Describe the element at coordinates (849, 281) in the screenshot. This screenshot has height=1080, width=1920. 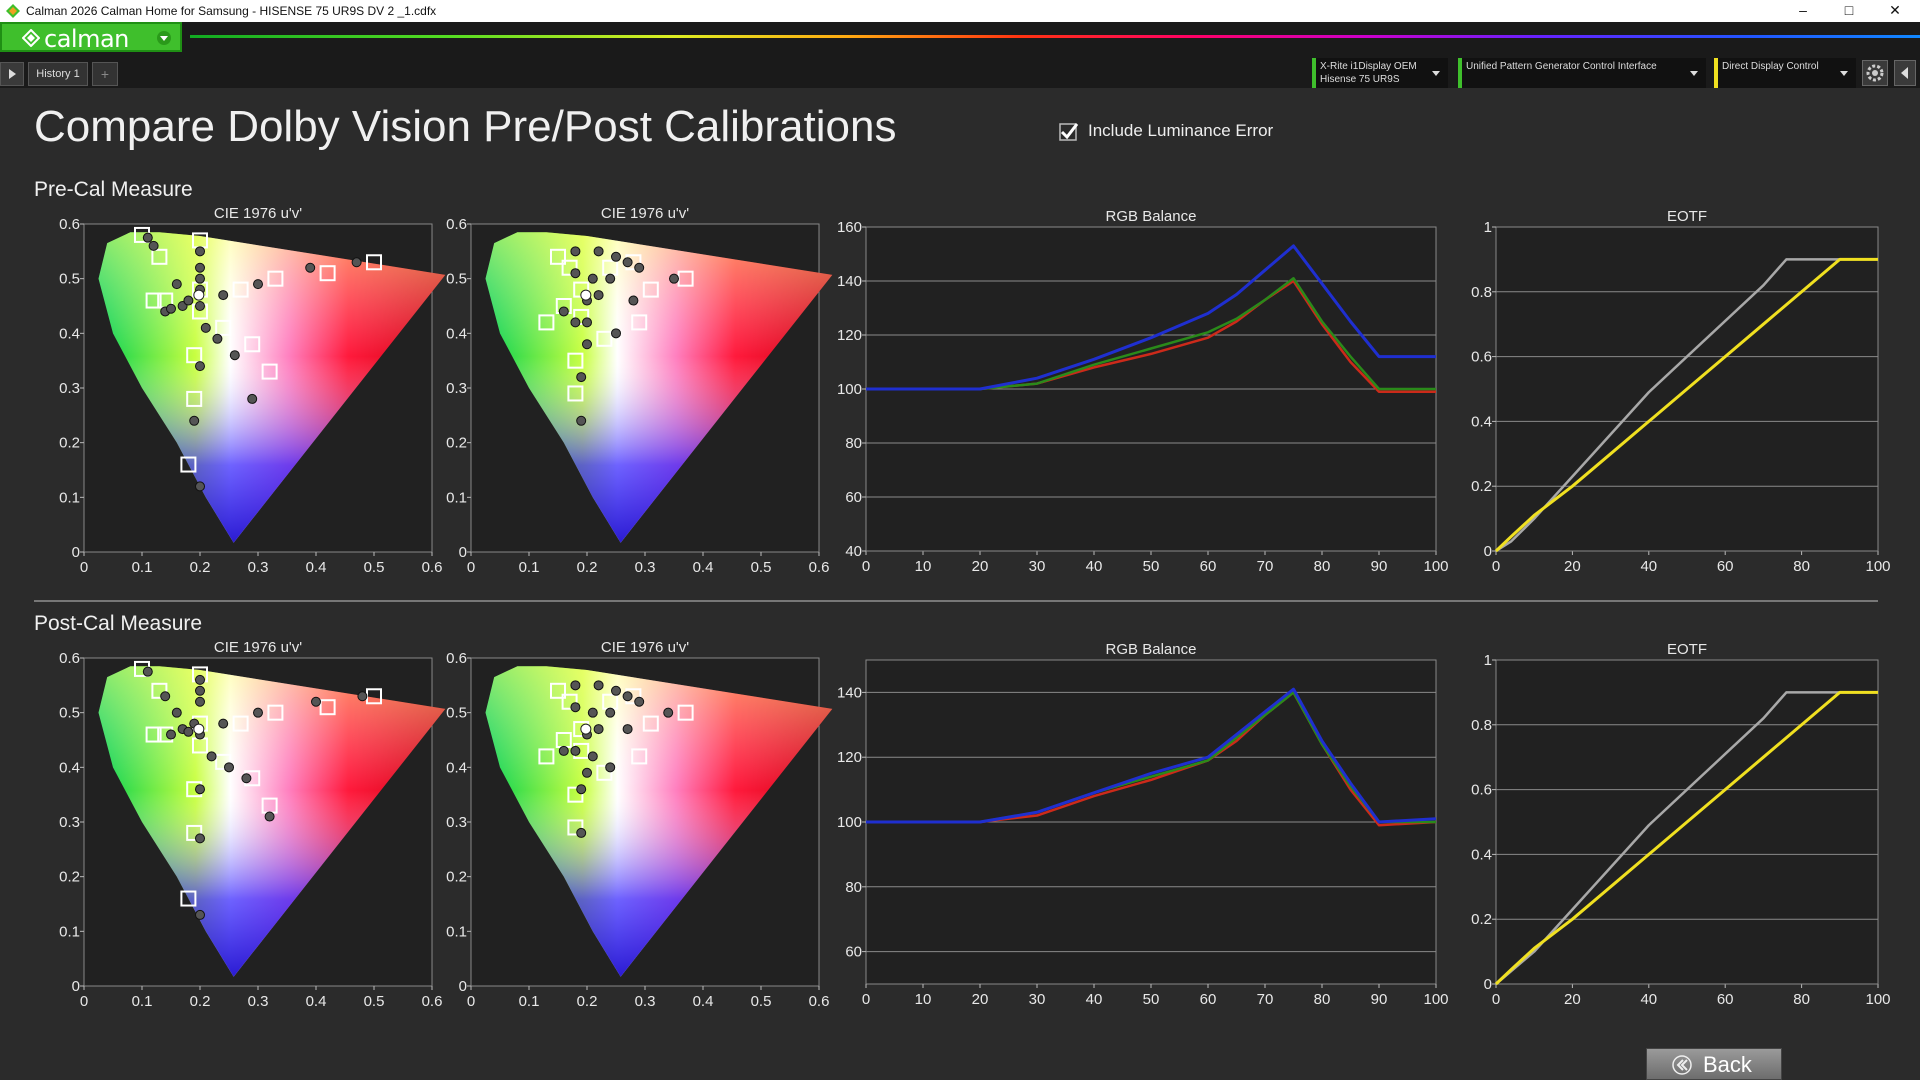
I see `y-tick-label: 140` at that location.